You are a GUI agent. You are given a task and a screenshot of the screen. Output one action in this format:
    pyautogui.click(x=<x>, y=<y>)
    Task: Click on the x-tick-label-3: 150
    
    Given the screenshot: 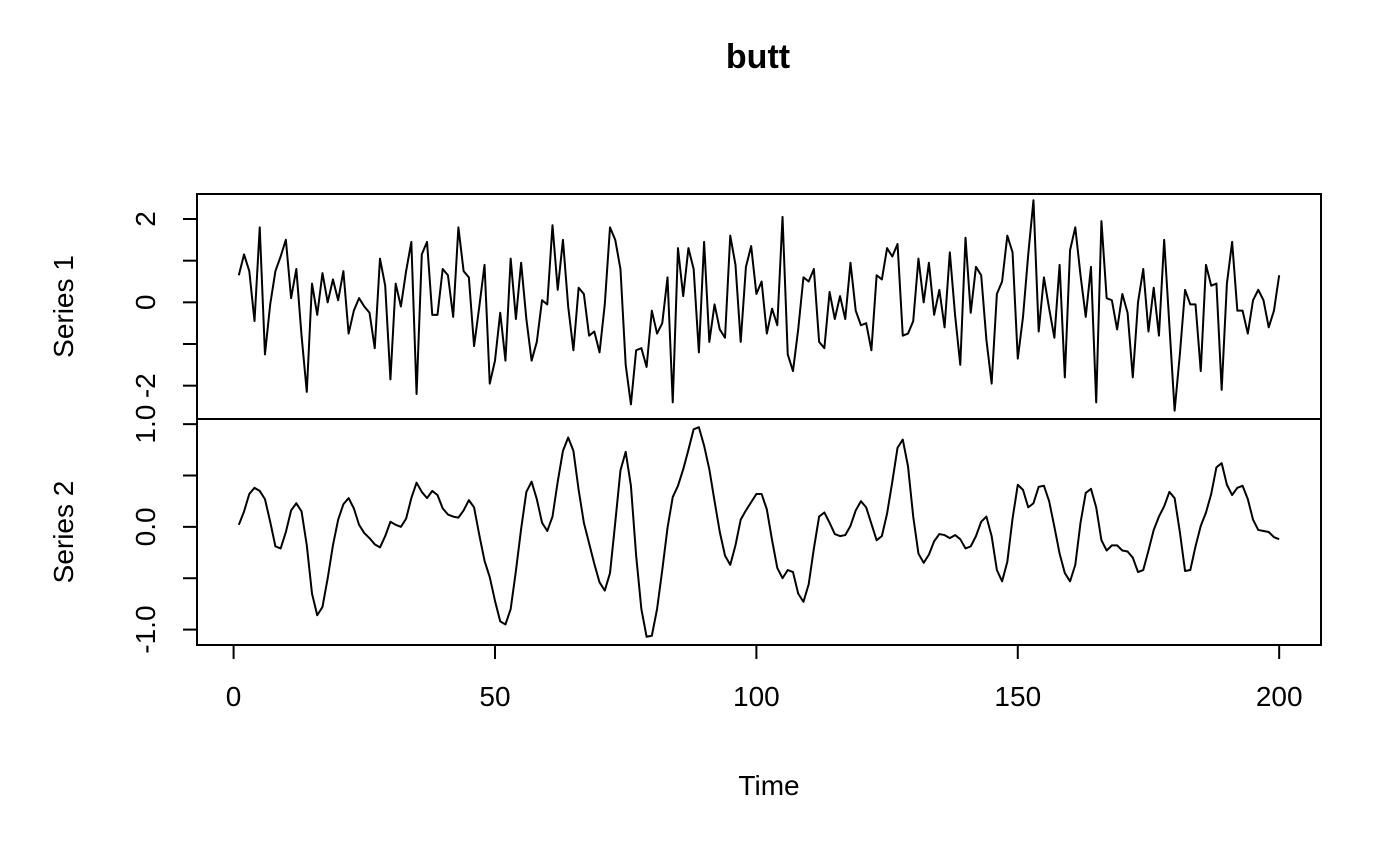 What is the action you would take?
    pyautogui.click(x=1017, y=696)
    